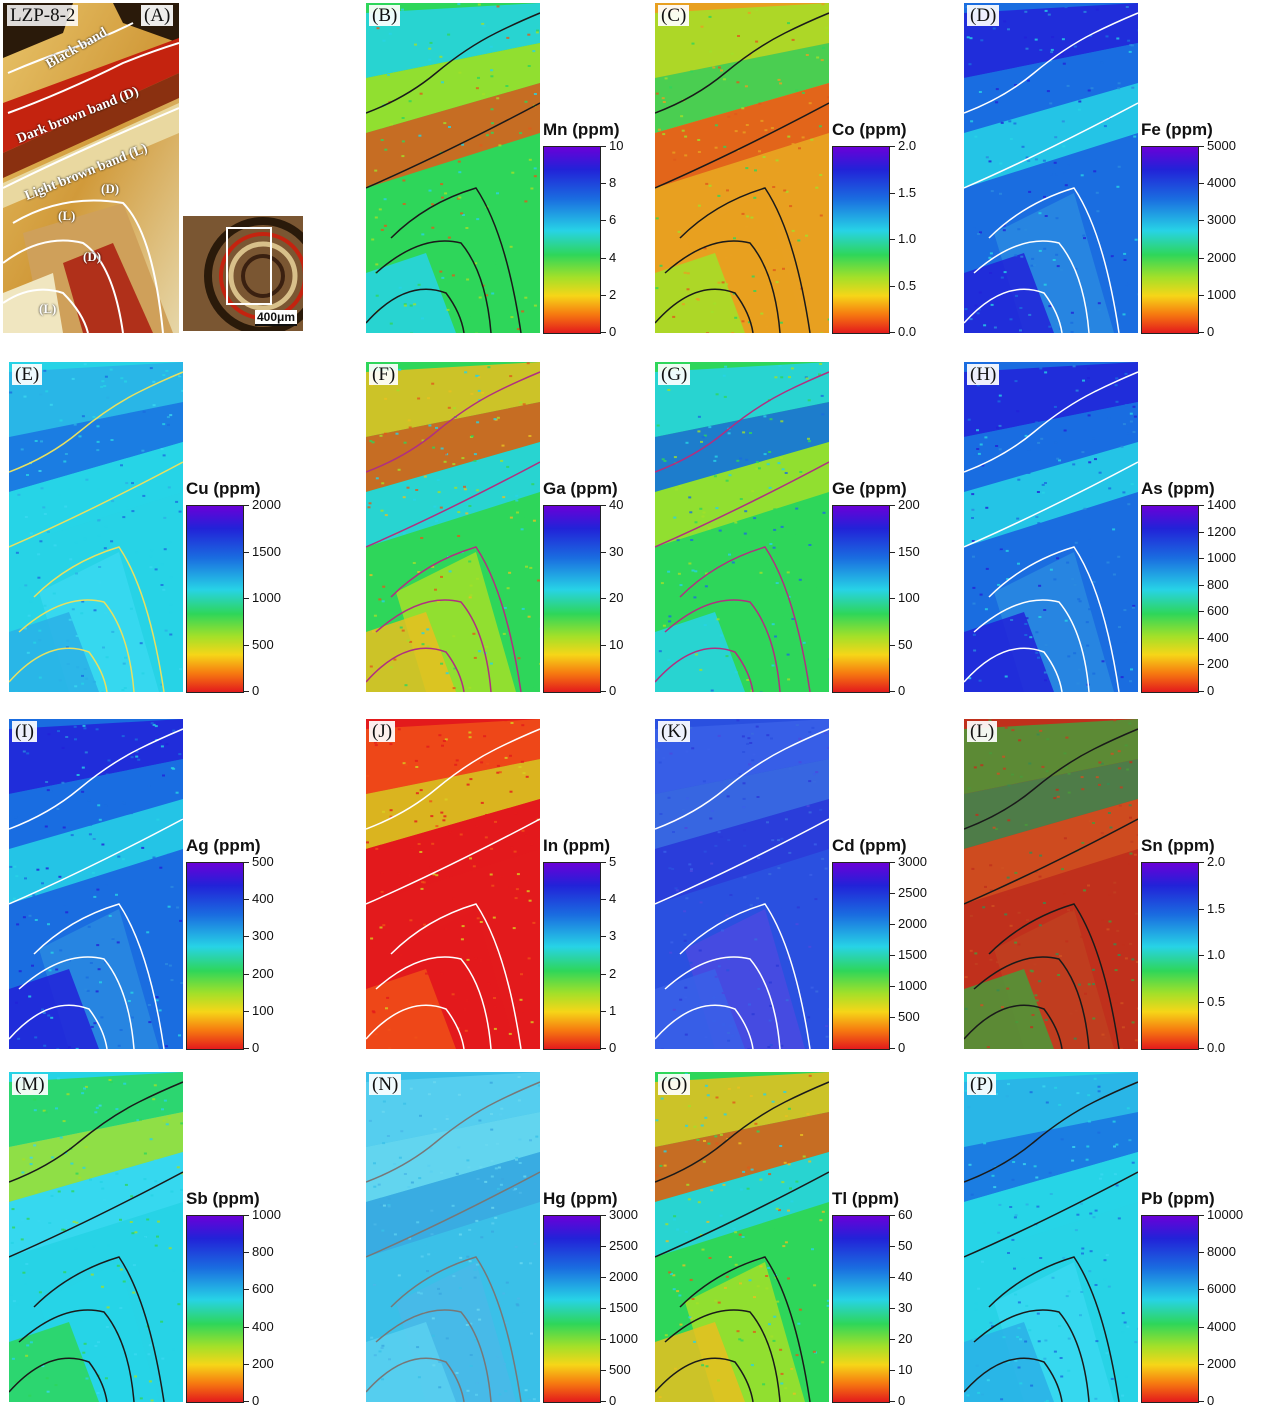 This screenshot has height=1408, width=1269. I want to click on colorbar-title-as: As (ppm), so click(1178, 489).